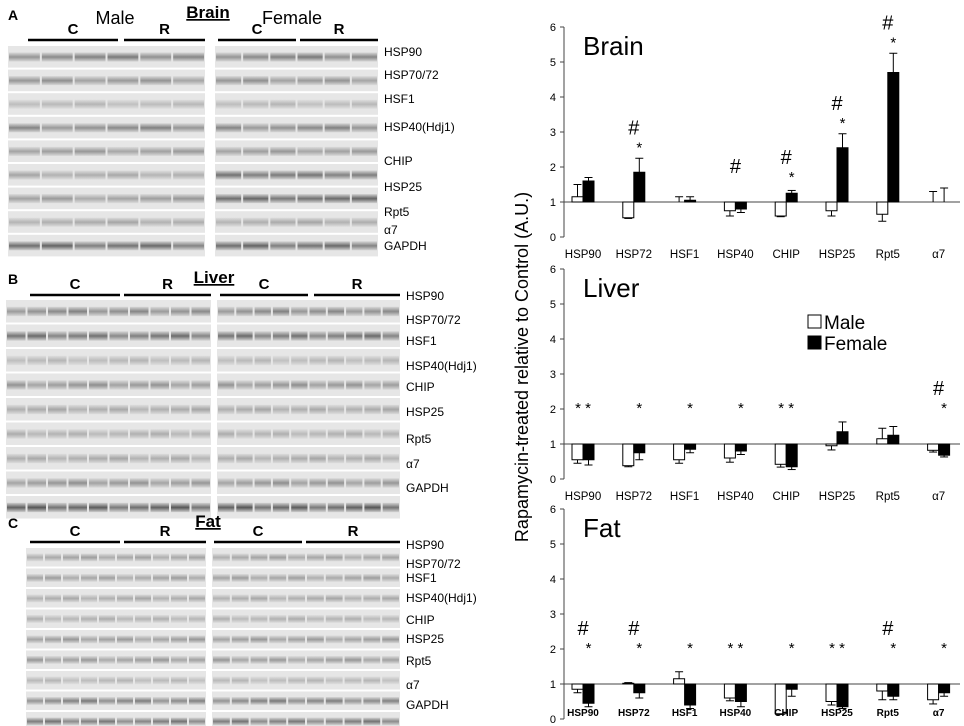 Image resolution: width=964 pixels, height=726 pixels. What do you see at coordinates (685, 713) in the screenshot?
I see `x-tick-label: HSF1` at bounding box center [685, 713].